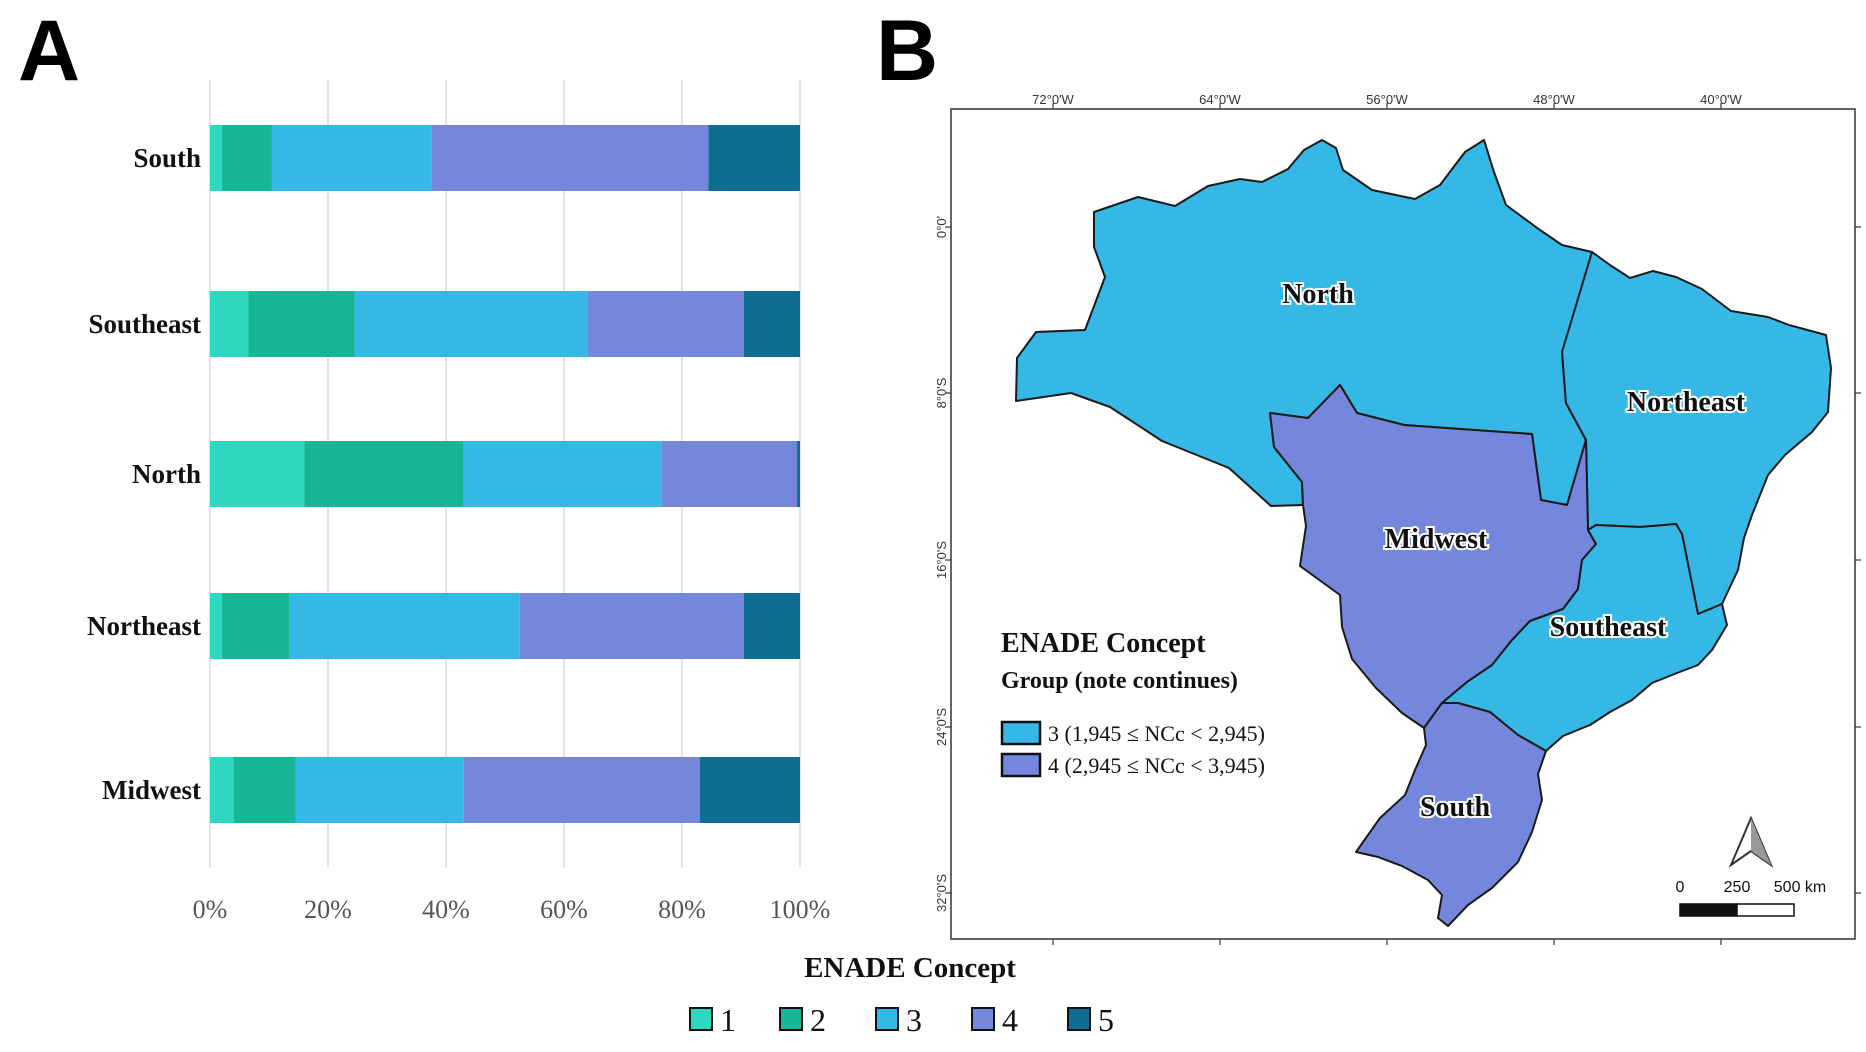 Image resolution: width=1866 pixels, height=1052 pixels. Describe the element at coordinates (1387, 99) in the screenshot. I see `lon-label: 56°0'W` at that location.